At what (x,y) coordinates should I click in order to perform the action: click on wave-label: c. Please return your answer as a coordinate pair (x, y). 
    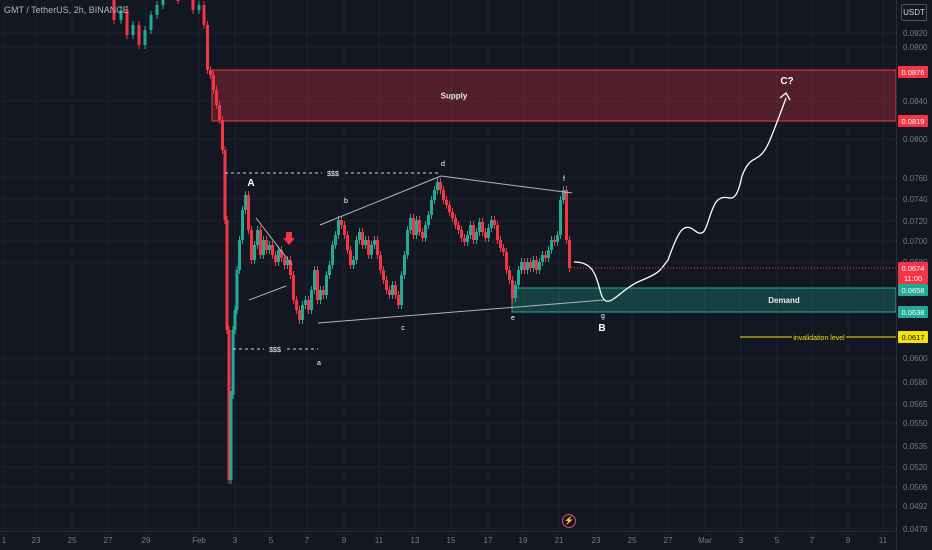
    Looking at the image, I should click on (403, 328).